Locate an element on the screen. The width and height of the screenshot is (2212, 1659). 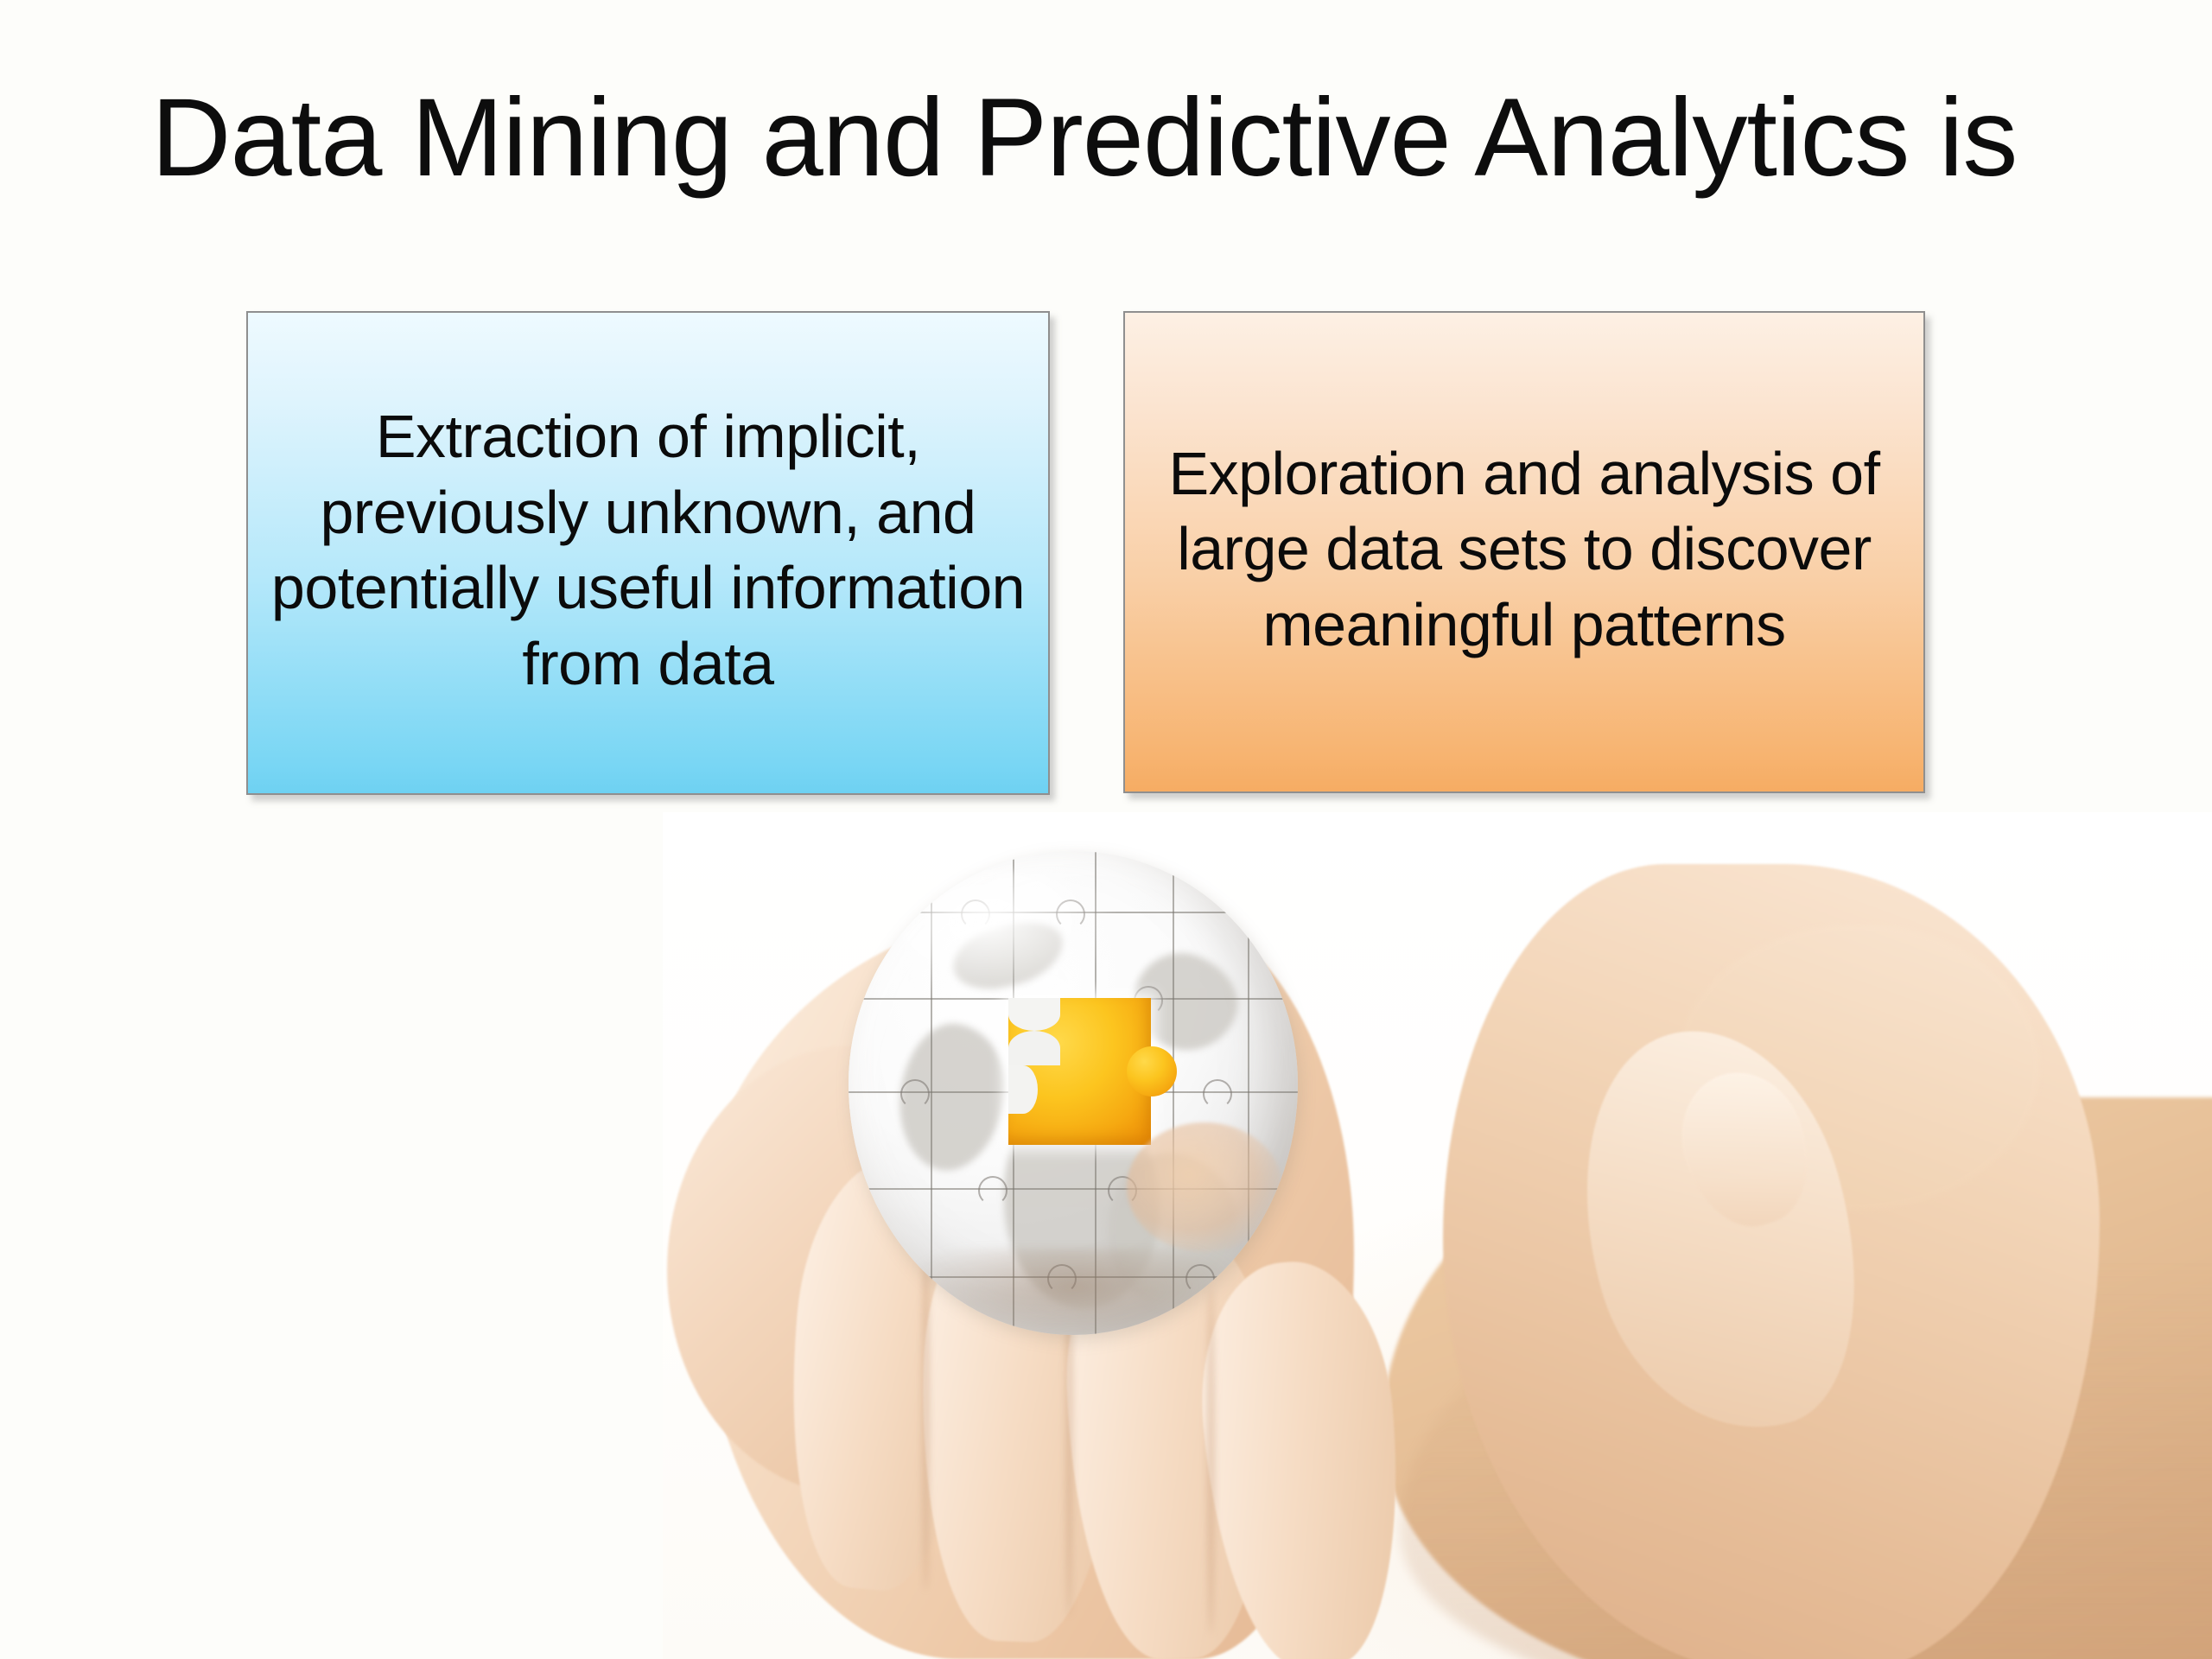
globe-bottom-shadow is located at coordinates (1073, 1292).